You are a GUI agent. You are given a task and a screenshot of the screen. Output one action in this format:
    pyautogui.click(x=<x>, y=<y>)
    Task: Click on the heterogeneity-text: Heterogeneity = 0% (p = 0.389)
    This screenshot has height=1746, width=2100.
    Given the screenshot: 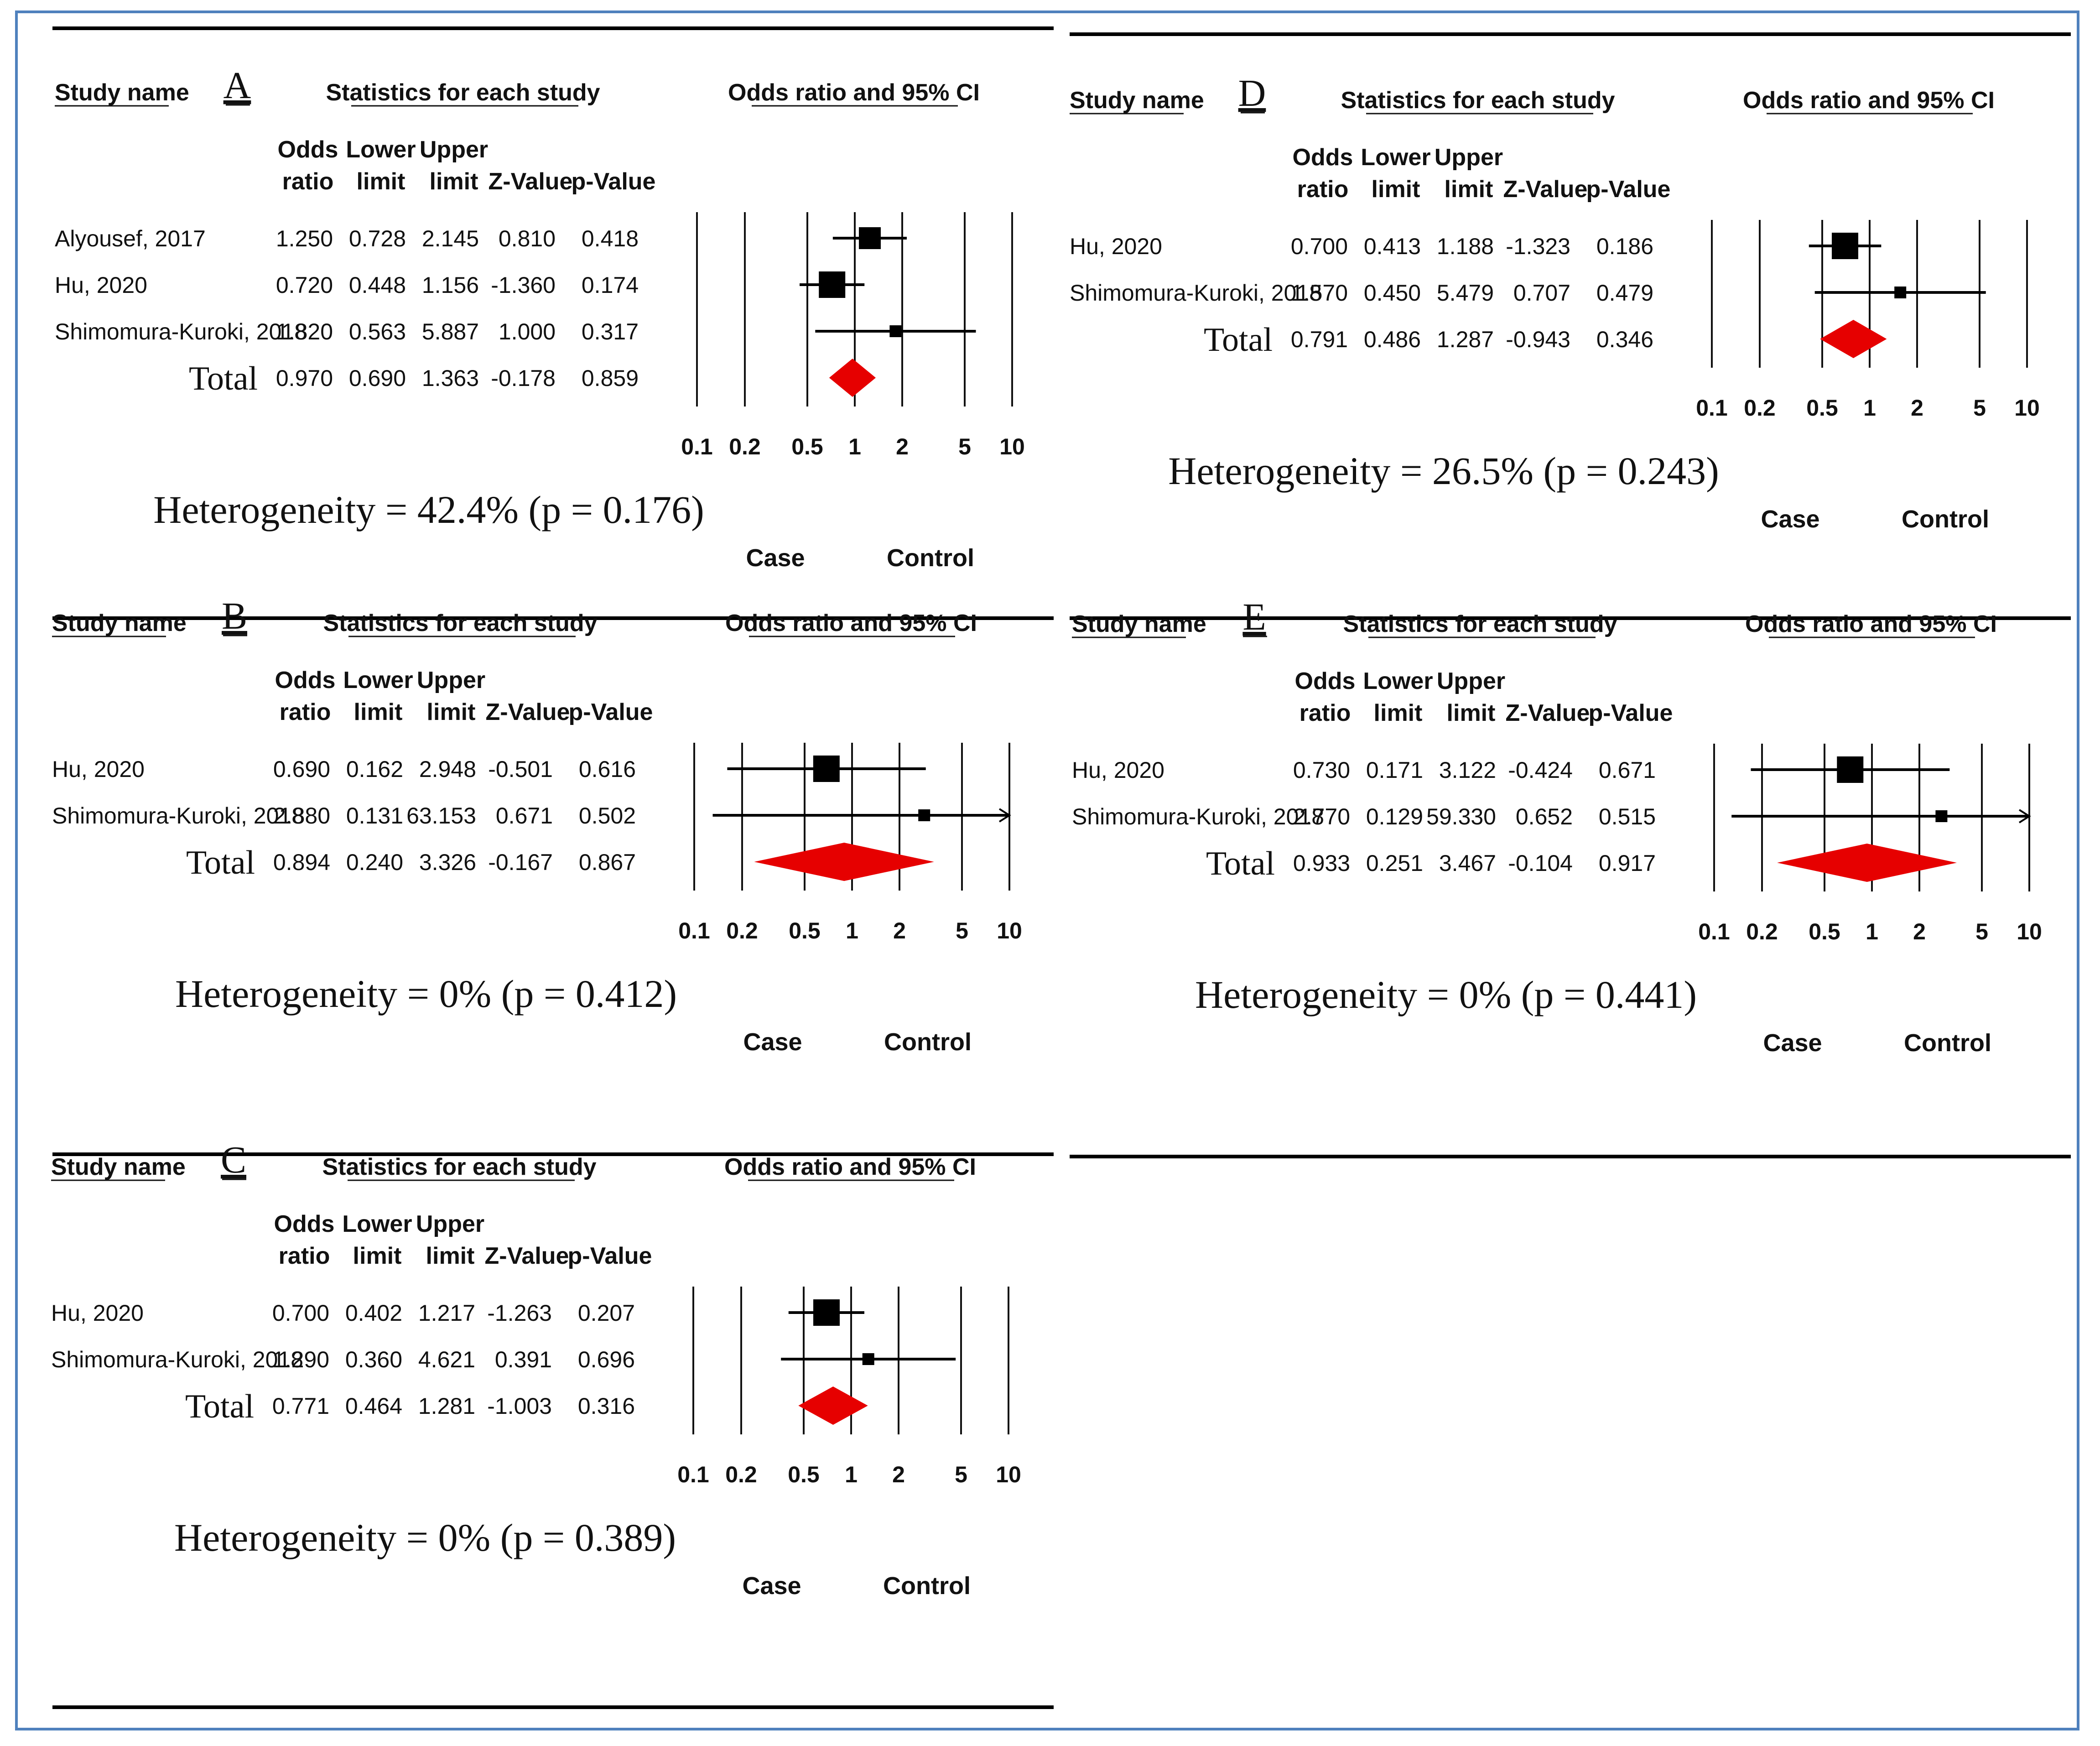 What is the action you would take?
    pyautogui.click(x=425, y=1537)
    